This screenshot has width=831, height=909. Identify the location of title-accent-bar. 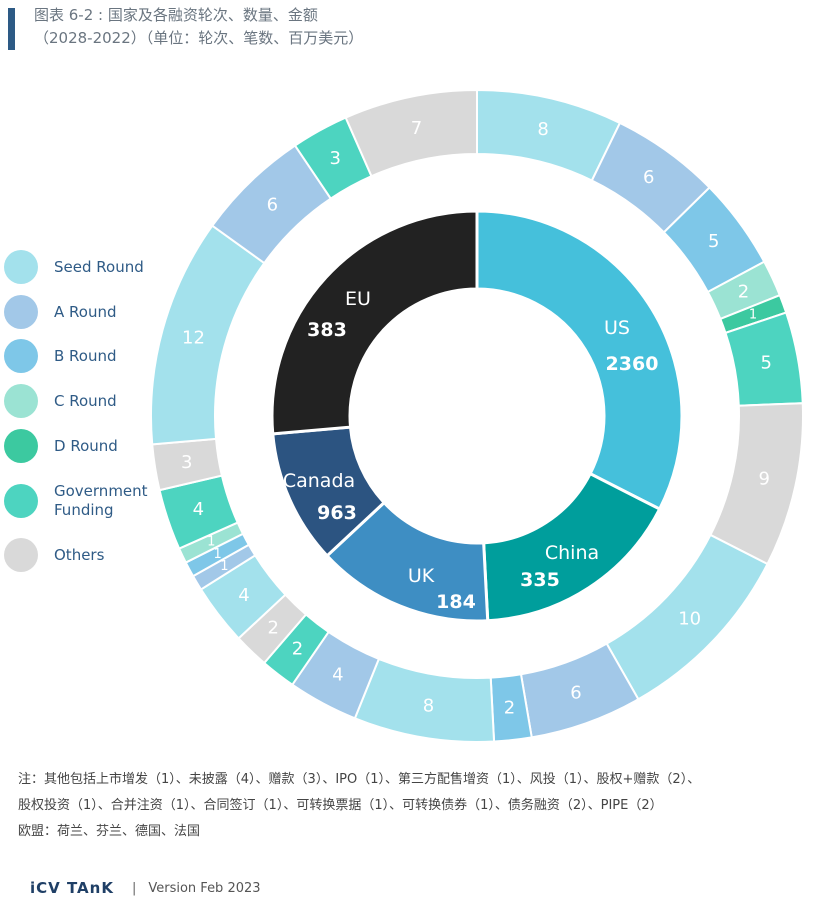
(11, 29).